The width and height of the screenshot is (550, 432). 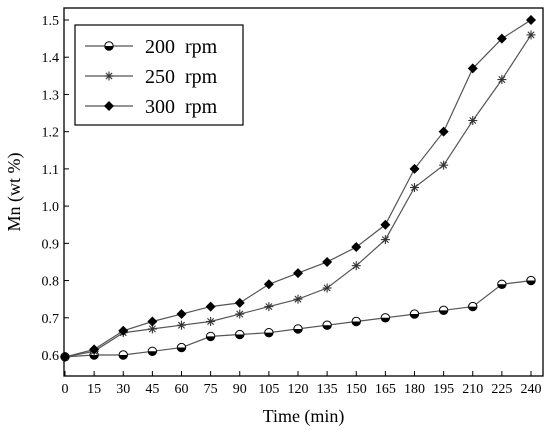 I want to click on y-tick-label: 1.2, so click(x=51, y=133).